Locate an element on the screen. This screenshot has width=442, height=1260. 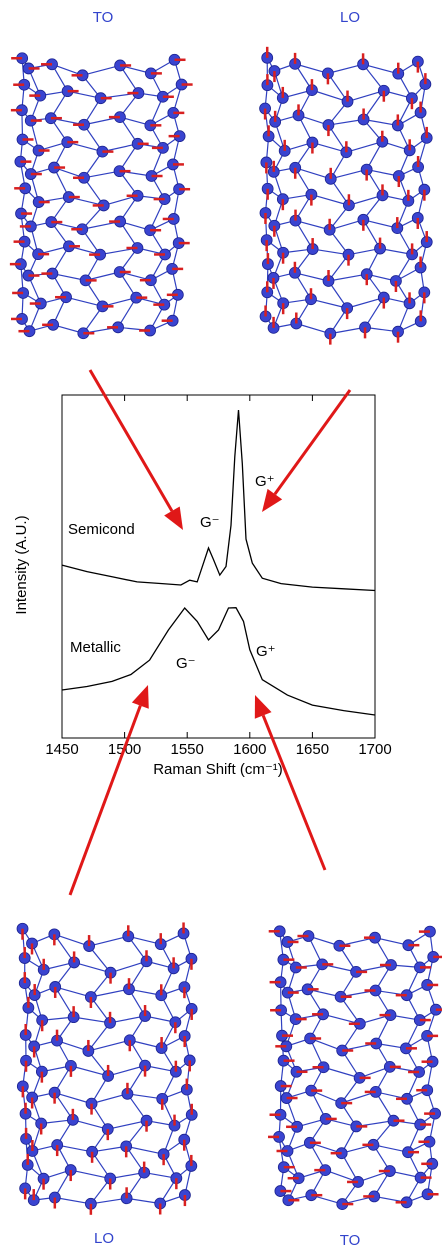
x-tick-label: 1450 is located at coordinates (61, 749).